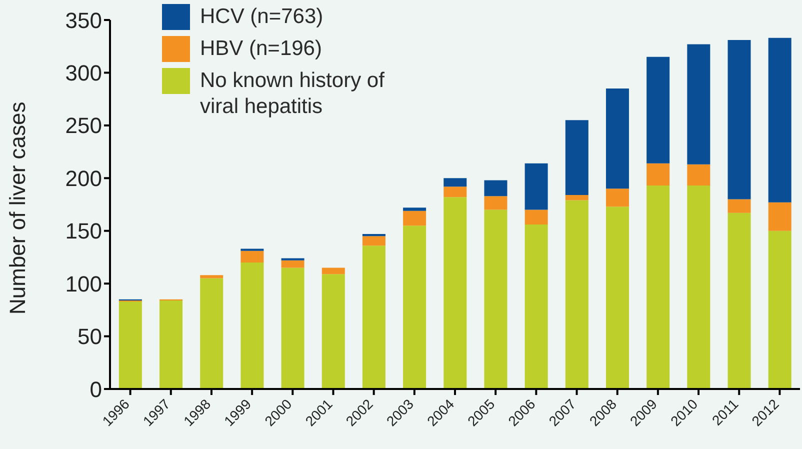 This screenshot has height=449, width=802. I want to click on y-tick-label: 250, so click(83, 125).